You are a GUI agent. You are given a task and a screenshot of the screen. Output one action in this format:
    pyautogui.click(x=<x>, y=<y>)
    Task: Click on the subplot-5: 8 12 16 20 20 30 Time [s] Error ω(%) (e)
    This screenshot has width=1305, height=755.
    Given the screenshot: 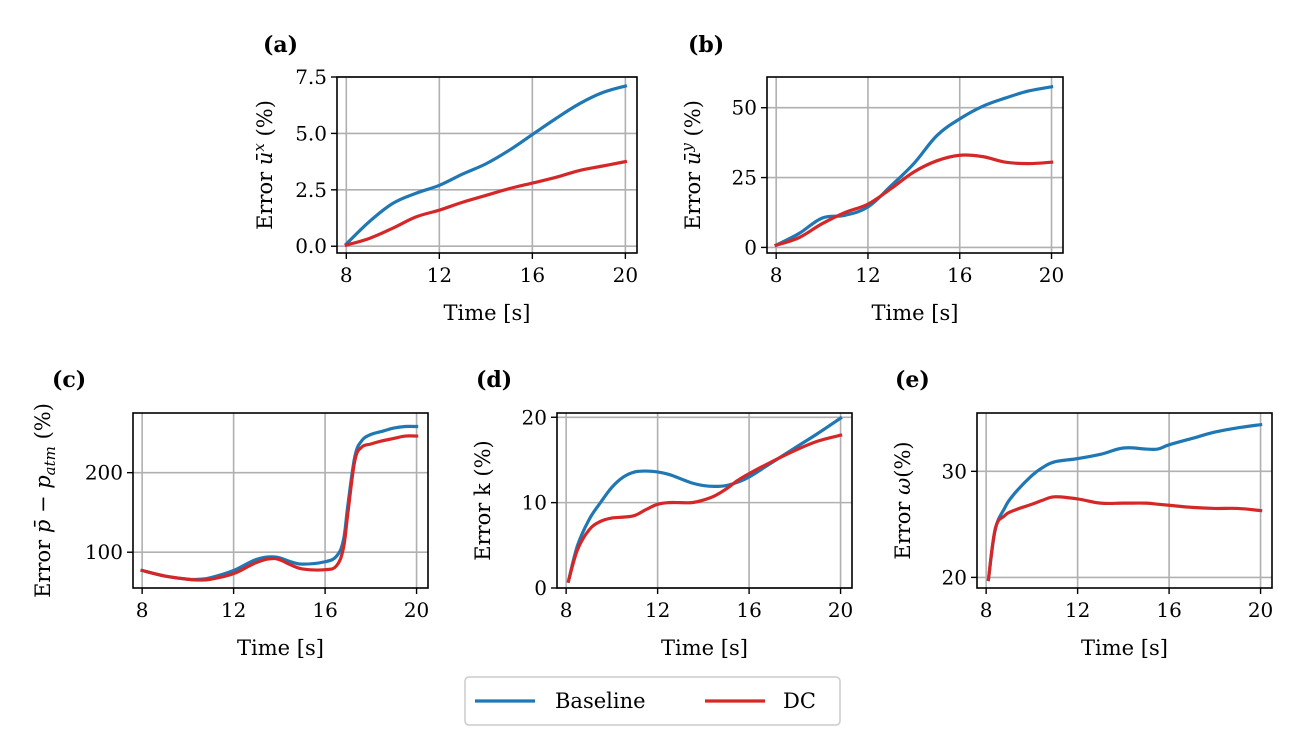 What is the action you would take?
    pyautogui.click(x=1082, y=513)
    